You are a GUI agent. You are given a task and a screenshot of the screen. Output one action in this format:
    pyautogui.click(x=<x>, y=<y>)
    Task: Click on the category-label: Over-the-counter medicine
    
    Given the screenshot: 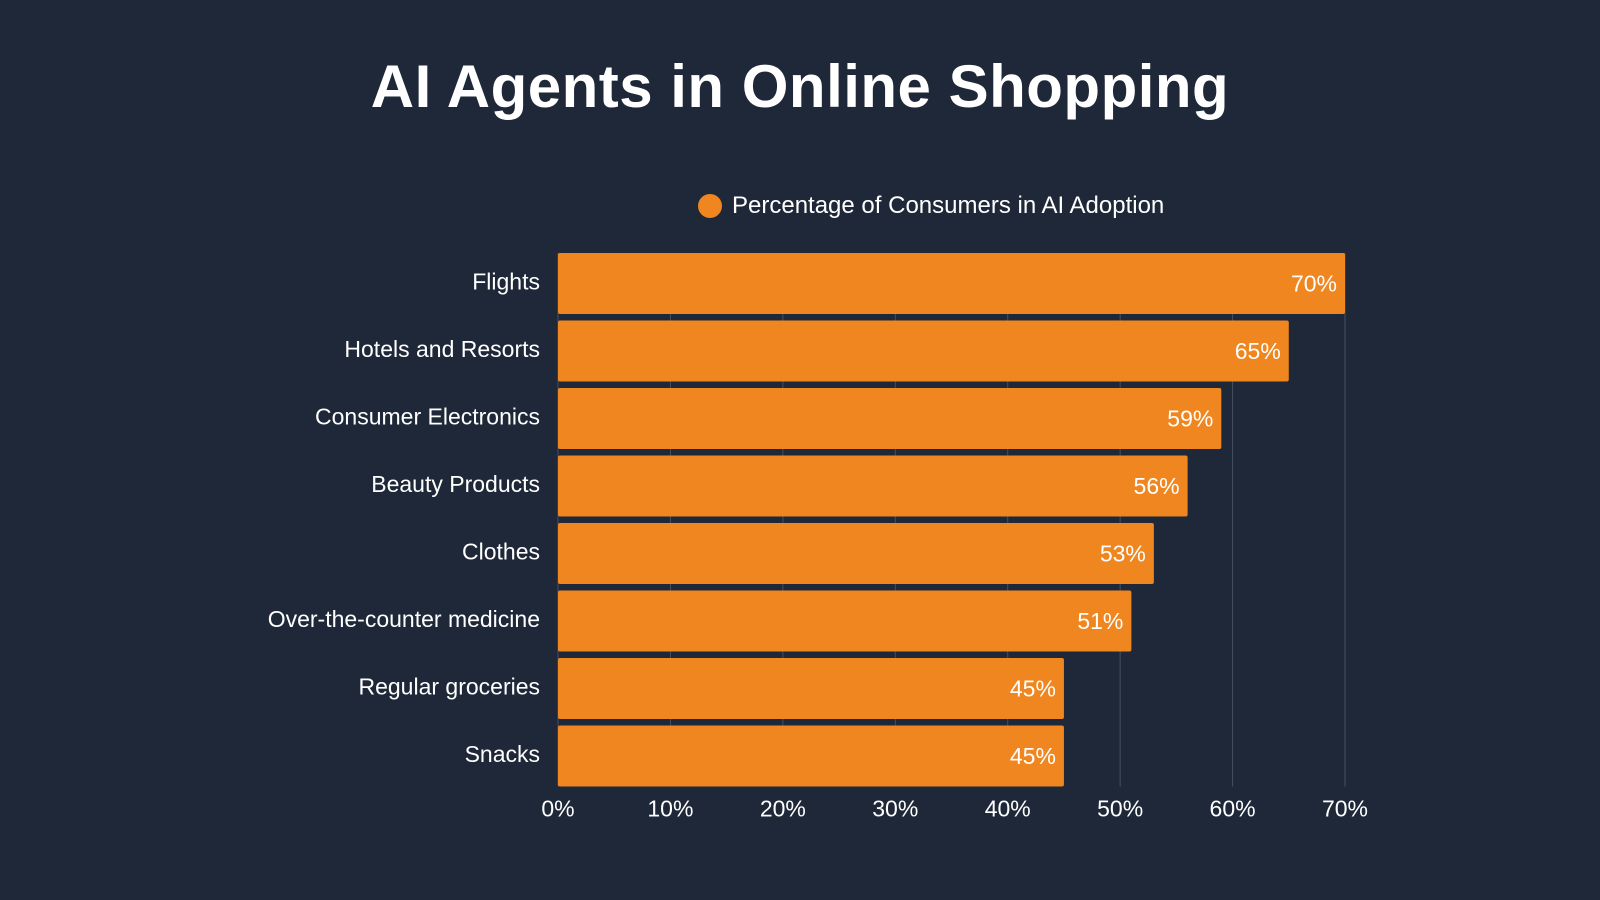 What is the action you would take?
    pyautogui.click(x=404, y=619)
    